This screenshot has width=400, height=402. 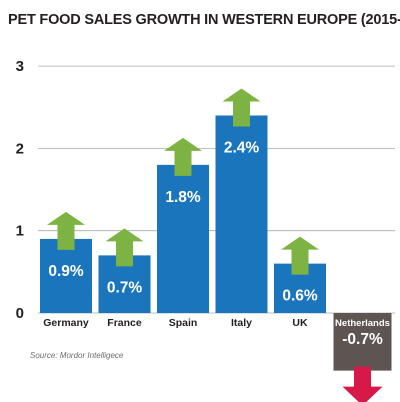 I want to click on data-label: 2.4%, so click(x=242, y=147).